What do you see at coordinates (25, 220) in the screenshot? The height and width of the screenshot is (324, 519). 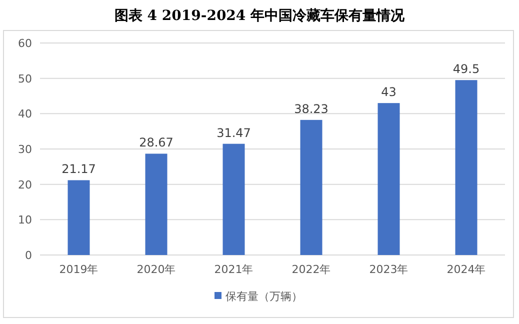 I see `y-tick-label: 10` at bounding box center [25, 220].